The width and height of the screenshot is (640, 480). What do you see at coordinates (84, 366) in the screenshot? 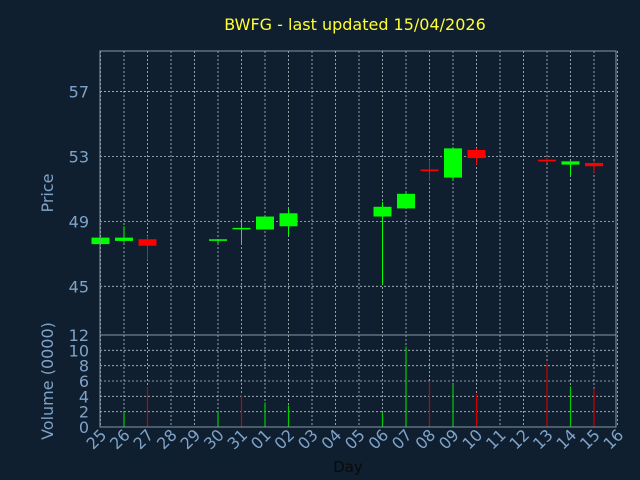
I see `volume-tick-label: 8` at bounding box center [84, 366].